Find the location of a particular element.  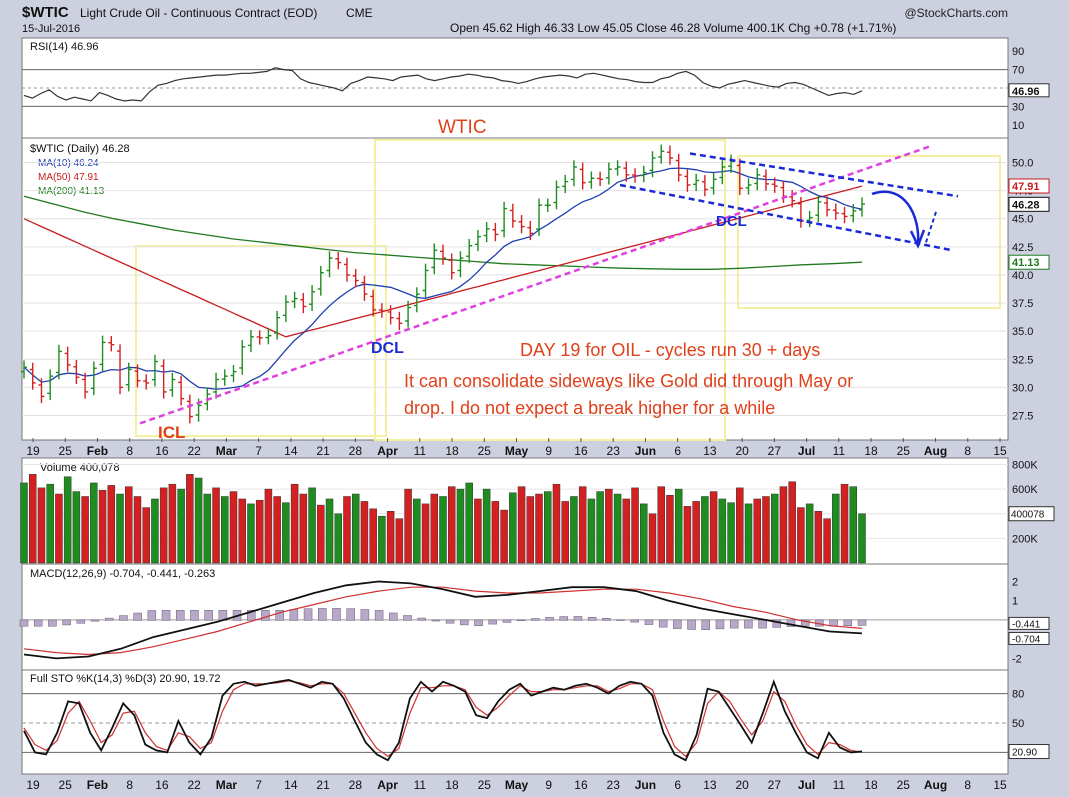

price-y-tick: 40.0 is located at coordinates (1022, 276).